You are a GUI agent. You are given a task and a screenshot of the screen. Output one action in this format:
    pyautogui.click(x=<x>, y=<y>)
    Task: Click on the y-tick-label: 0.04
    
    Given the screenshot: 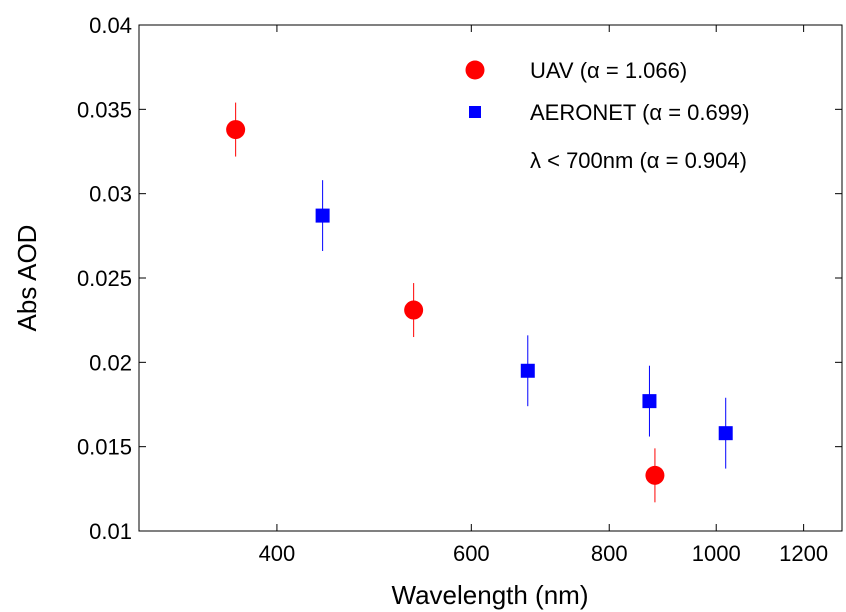 What is the action you would take?
    pyautogui.click(x=110, y=25)
    